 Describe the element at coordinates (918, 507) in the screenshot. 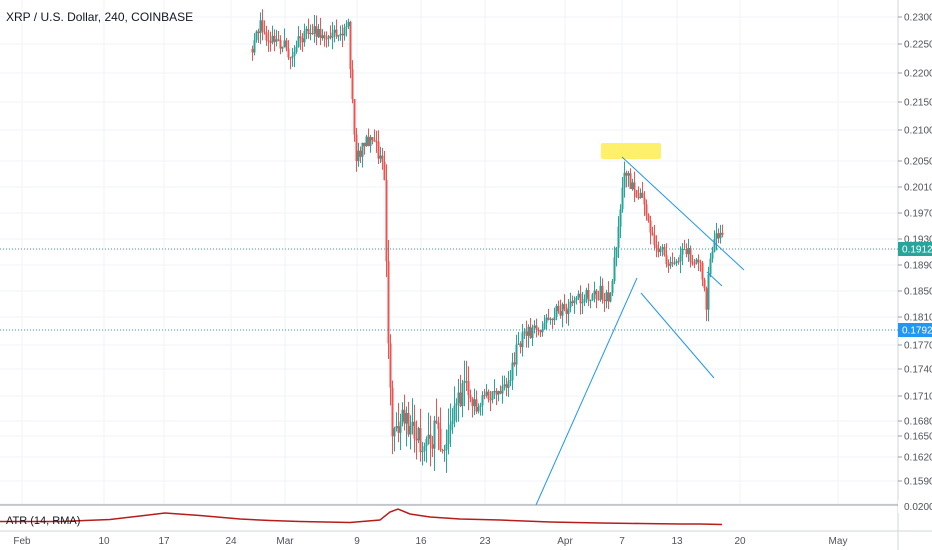

I see `atr-axis-value: 0.0200` at that location.